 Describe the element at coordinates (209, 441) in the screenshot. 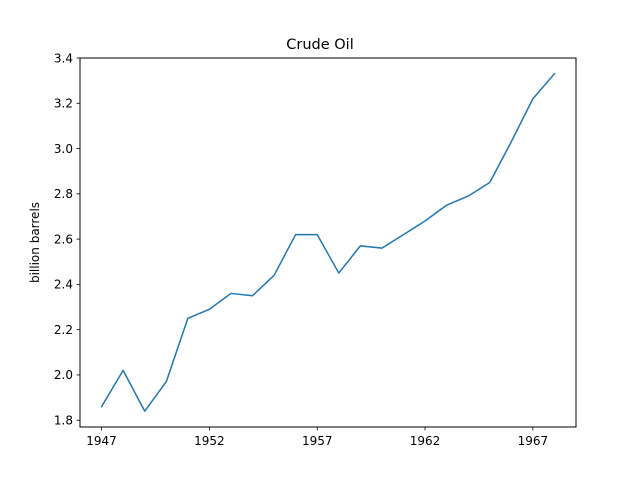

I see `x-tick-label: 1952` at that location.